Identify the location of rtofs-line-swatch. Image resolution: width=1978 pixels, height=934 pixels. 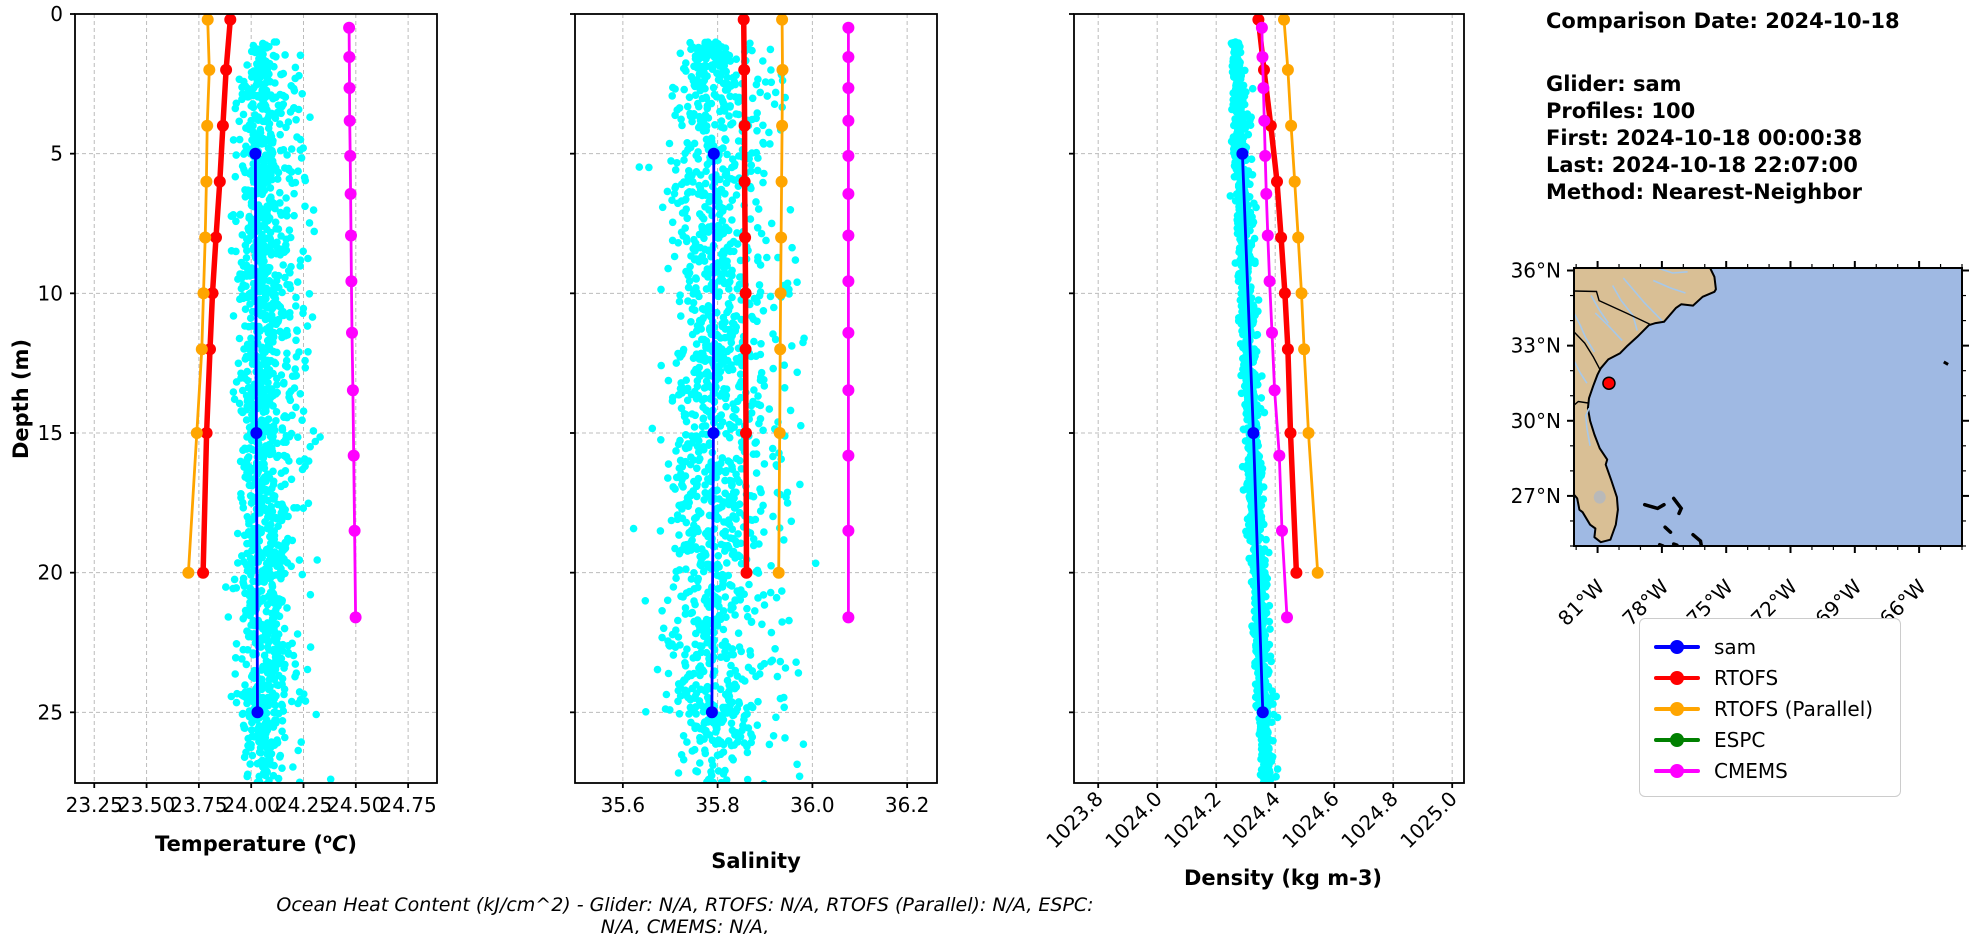
(1677, 677).